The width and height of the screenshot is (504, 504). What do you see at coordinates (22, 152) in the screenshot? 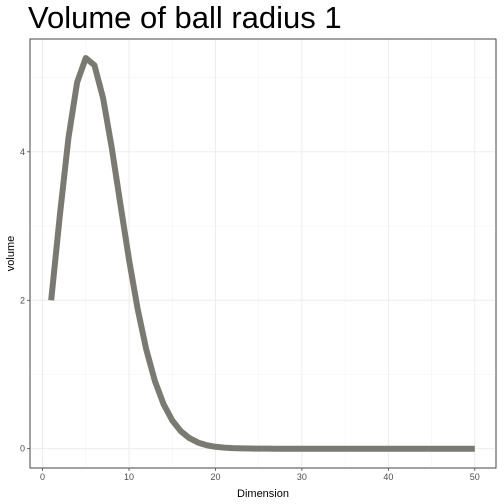
I see `y-tick-label: 4` at bounding box center [22, 152].